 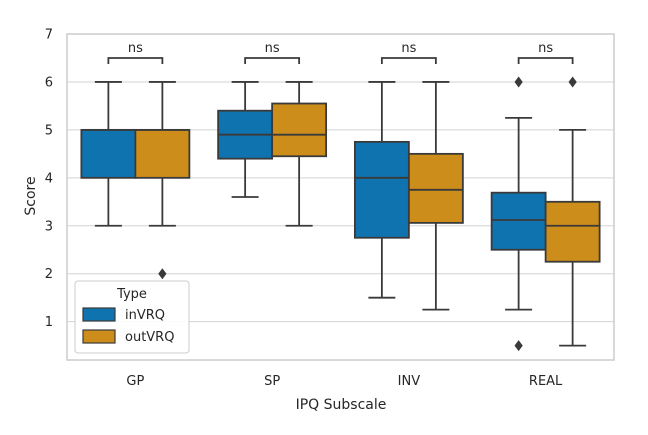 I want to click on legend: Type inVRQ outVRQ, so click(x=132, y=317).